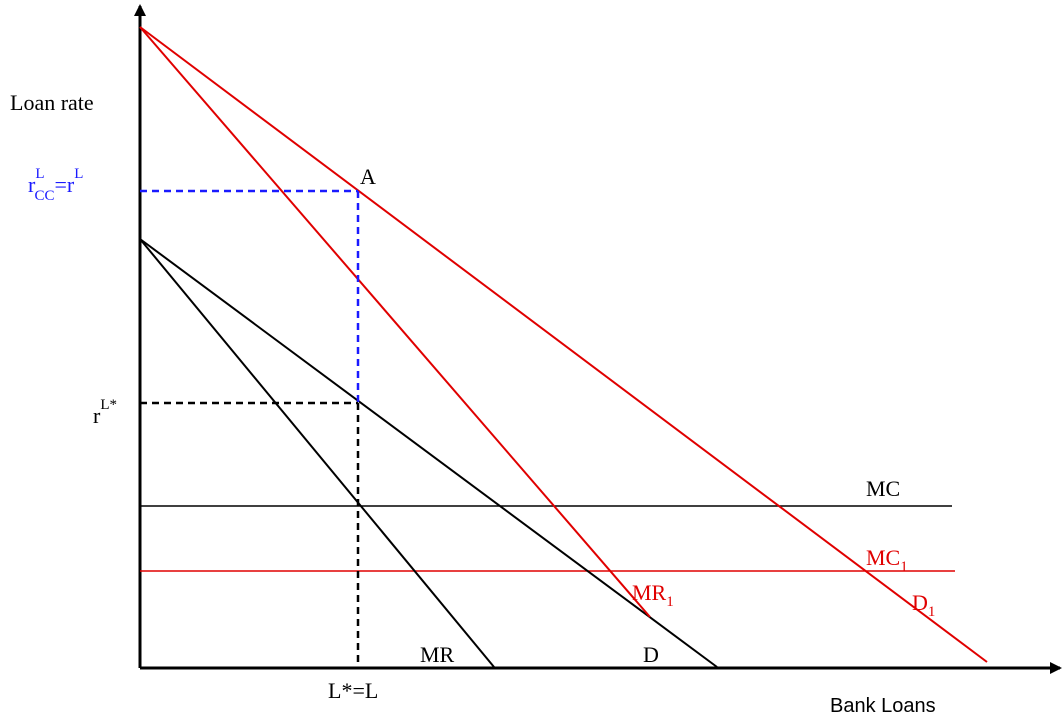 This screenshot has height=717, width=1063. Describe the element at coordinates (353, 690) in the screenshot. I see `l-star-label: L*=L` at that location.